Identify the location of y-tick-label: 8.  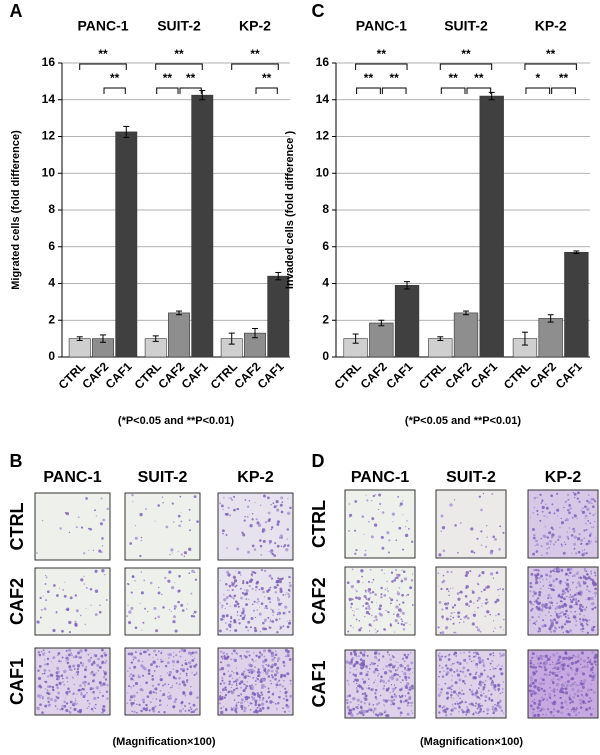
(51, 209).